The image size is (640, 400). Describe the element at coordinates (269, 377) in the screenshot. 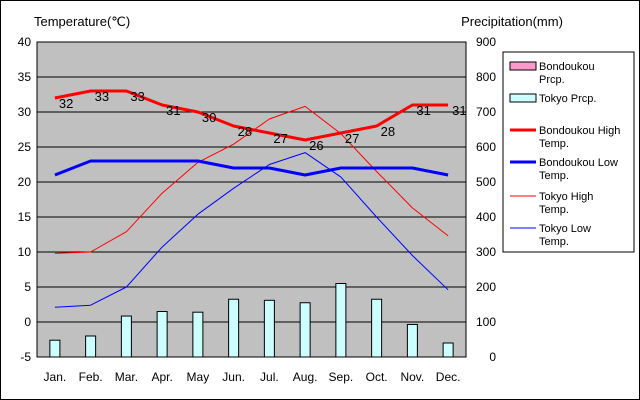

I see `x-tick-label: Jul.` at that location.